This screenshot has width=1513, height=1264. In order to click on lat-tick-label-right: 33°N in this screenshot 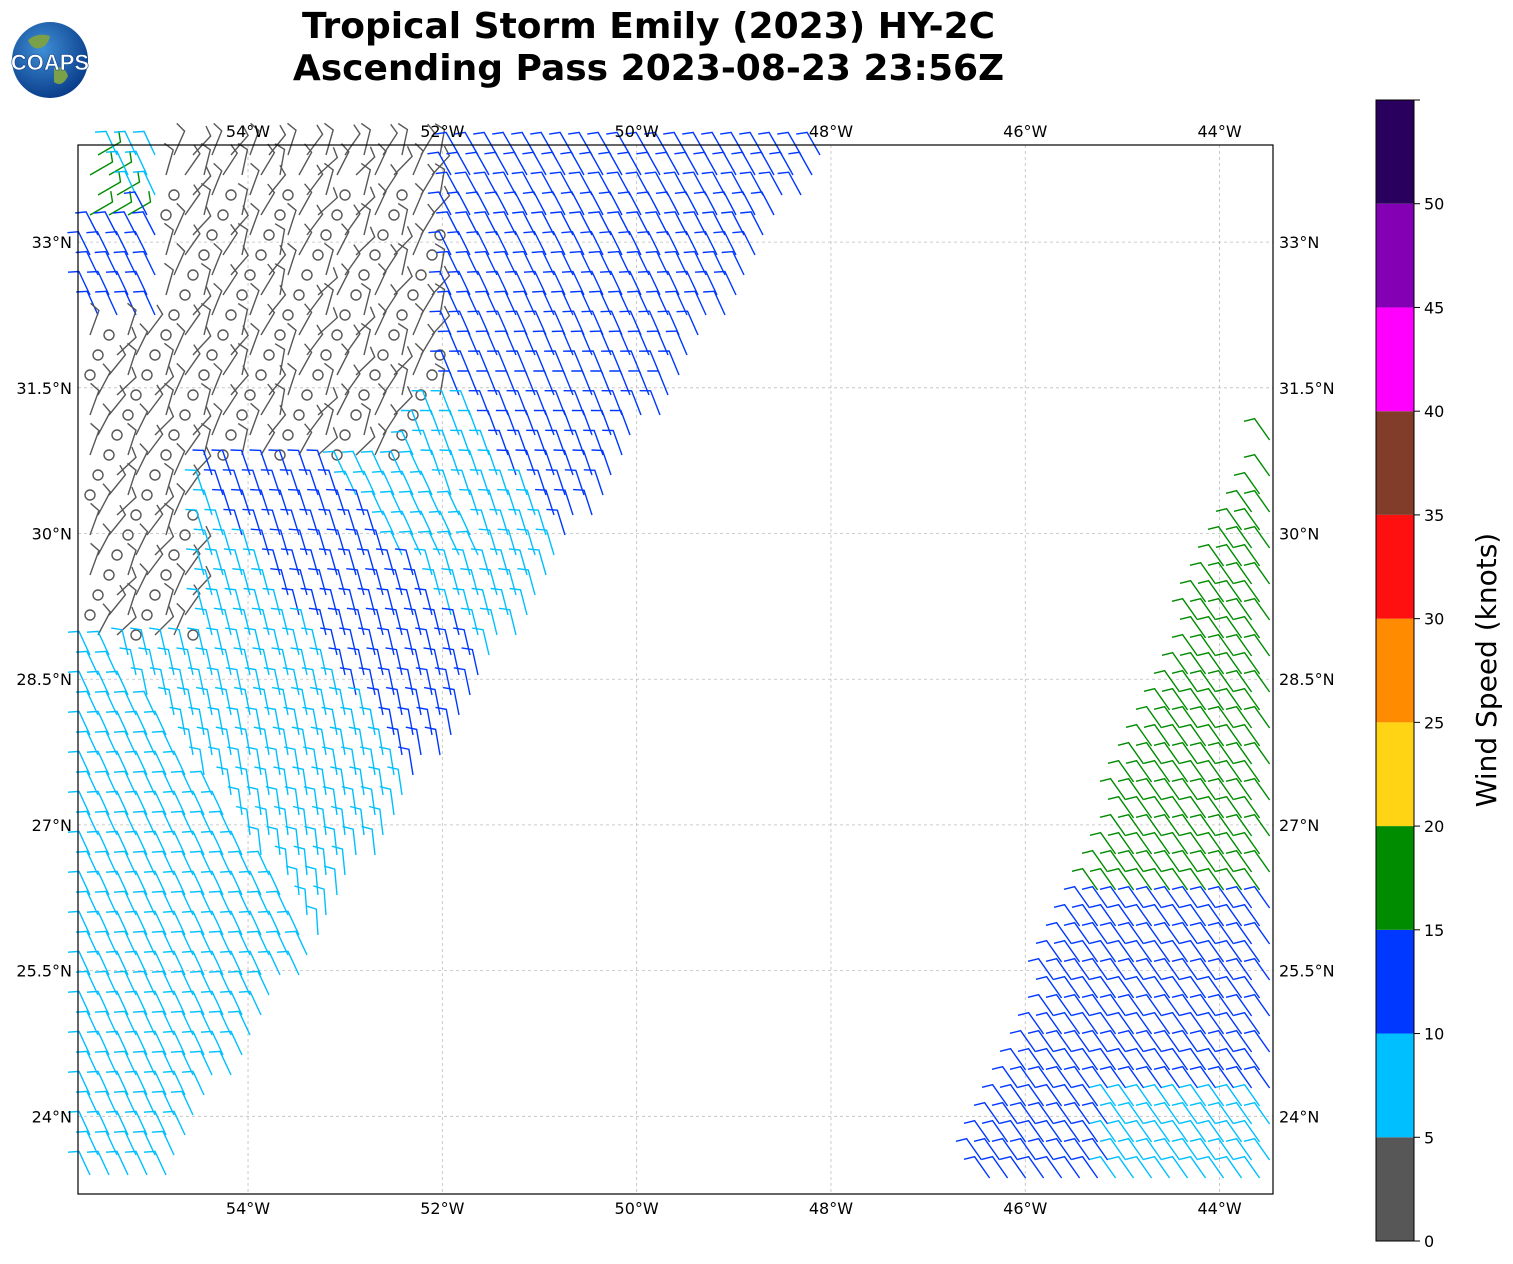, I will do `click(1299, 242)`.